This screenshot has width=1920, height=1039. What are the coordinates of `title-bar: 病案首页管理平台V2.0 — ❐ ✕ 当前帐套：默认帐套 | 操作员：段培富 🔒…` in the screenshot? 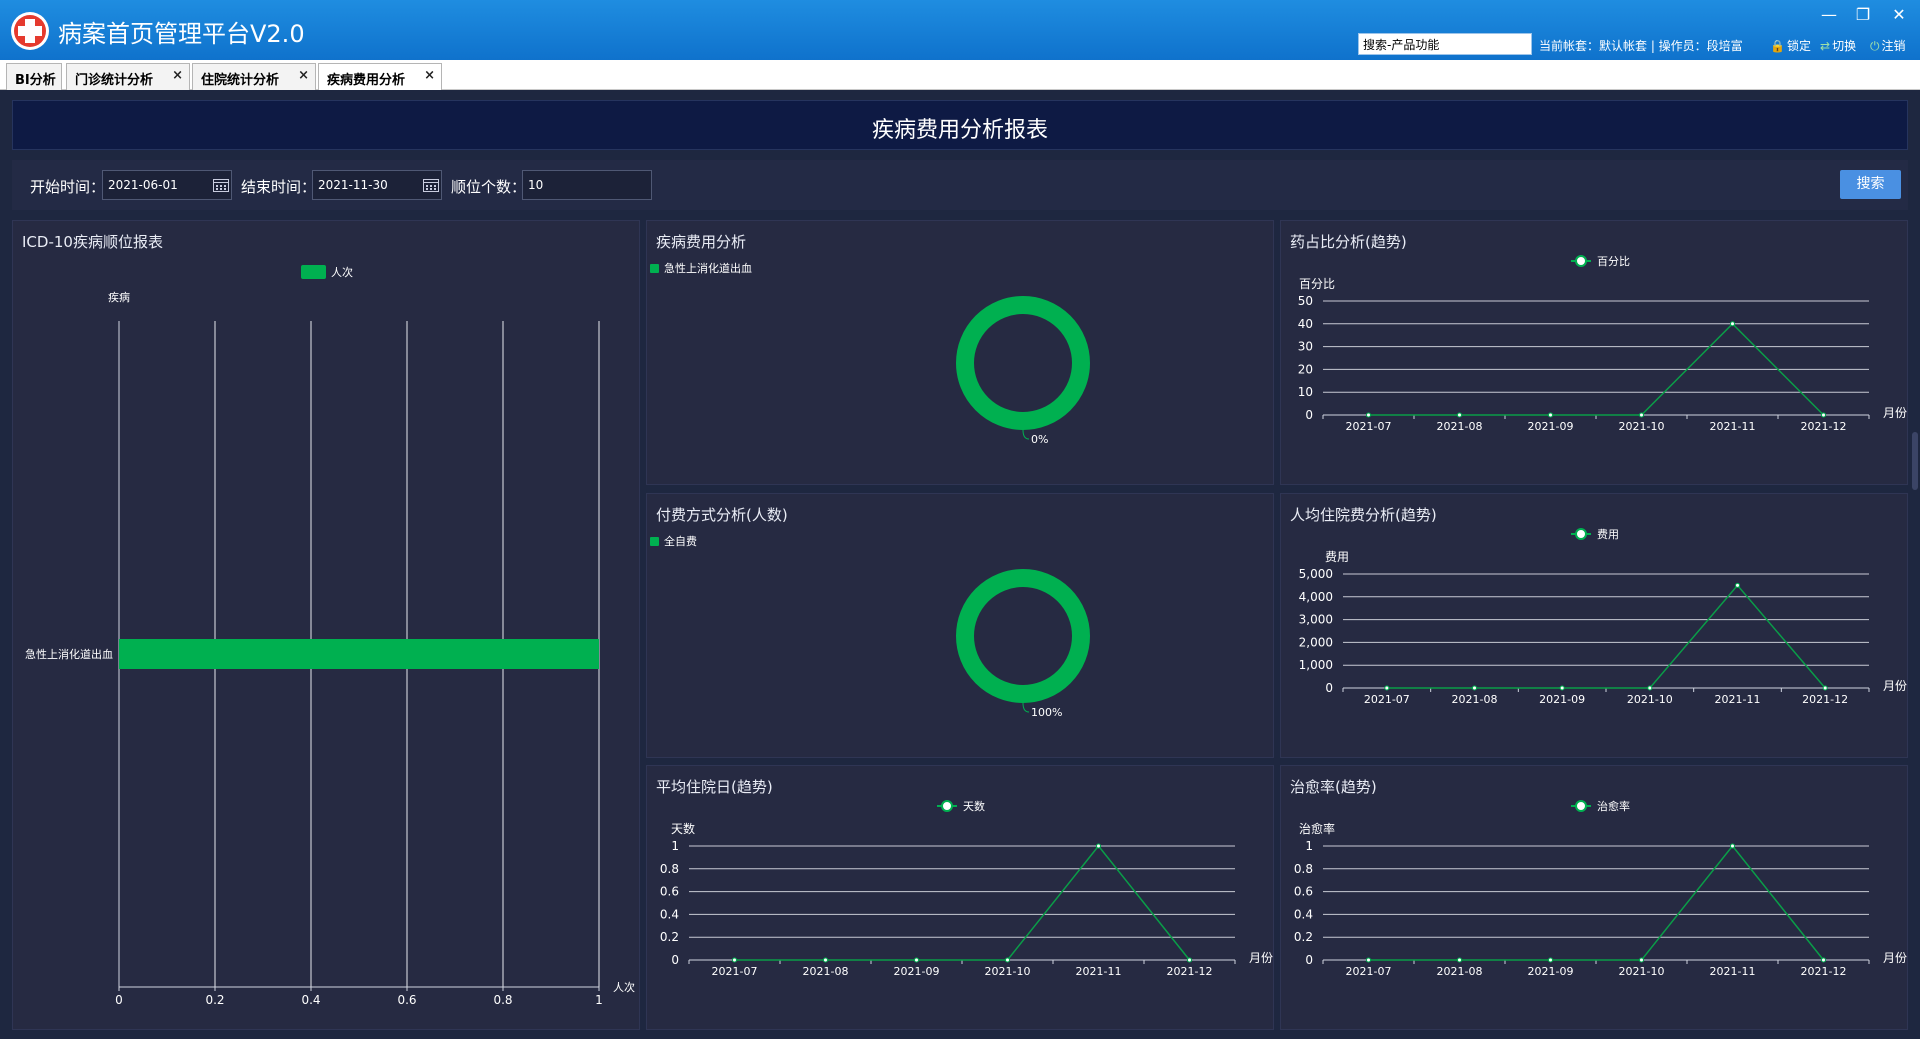 It's located at (960, 30).